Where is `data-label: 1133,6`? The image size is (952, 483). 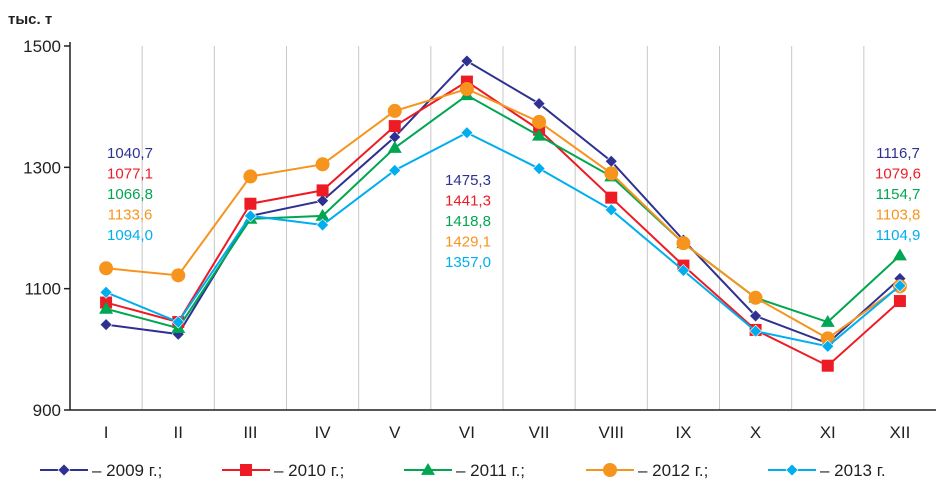
data-label: 1133,6 is located at coordinates (130, 215).